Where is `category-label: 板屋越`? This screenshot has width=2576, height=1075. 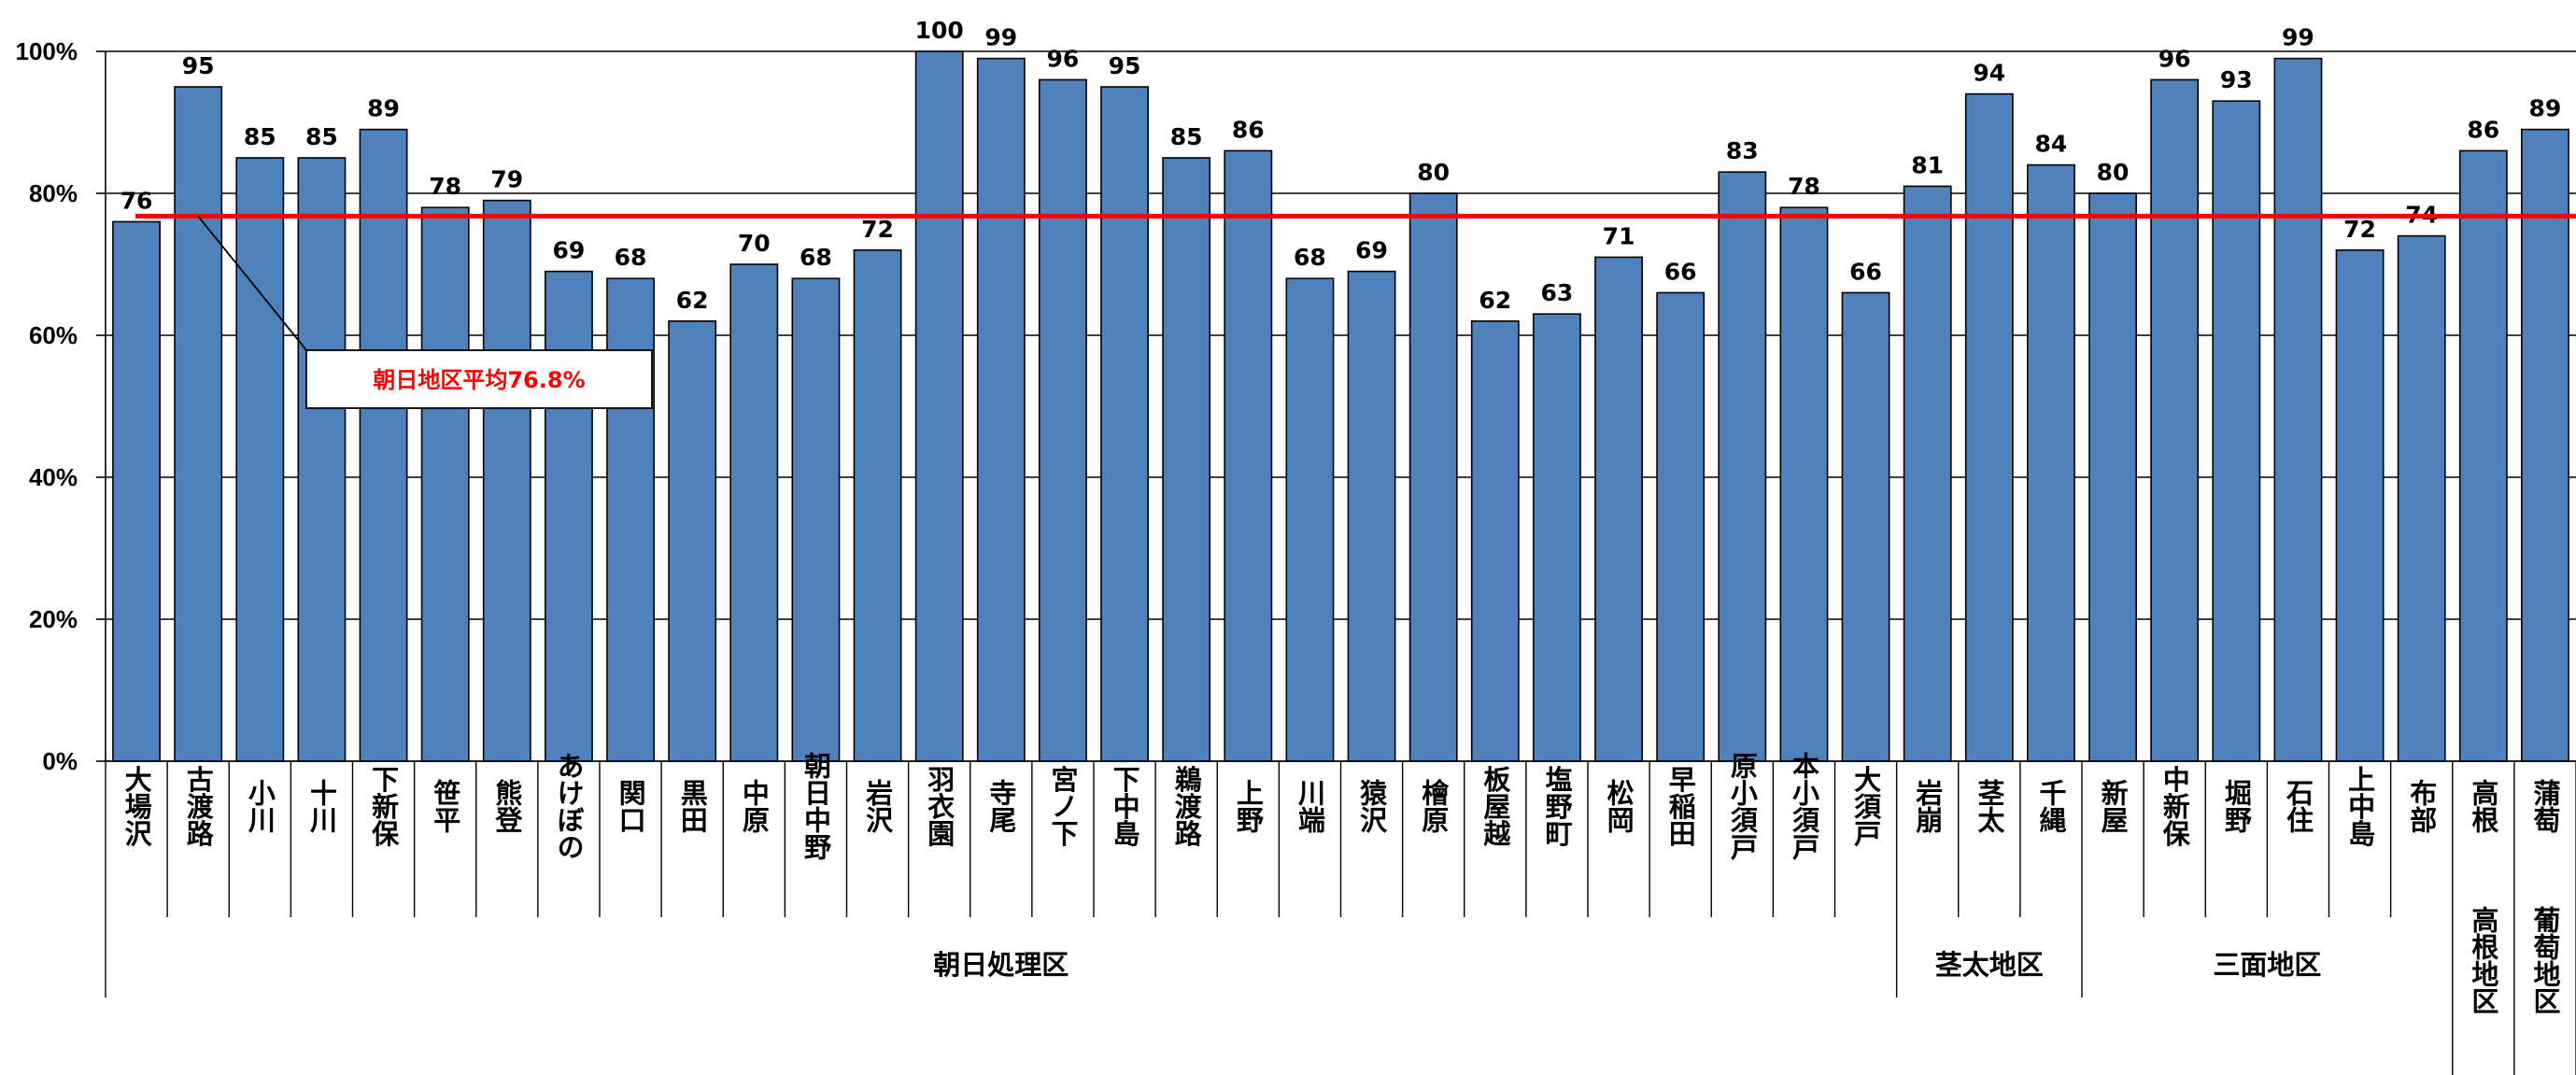
category-label: 板屋越 is located at coordinates (1495, 806).